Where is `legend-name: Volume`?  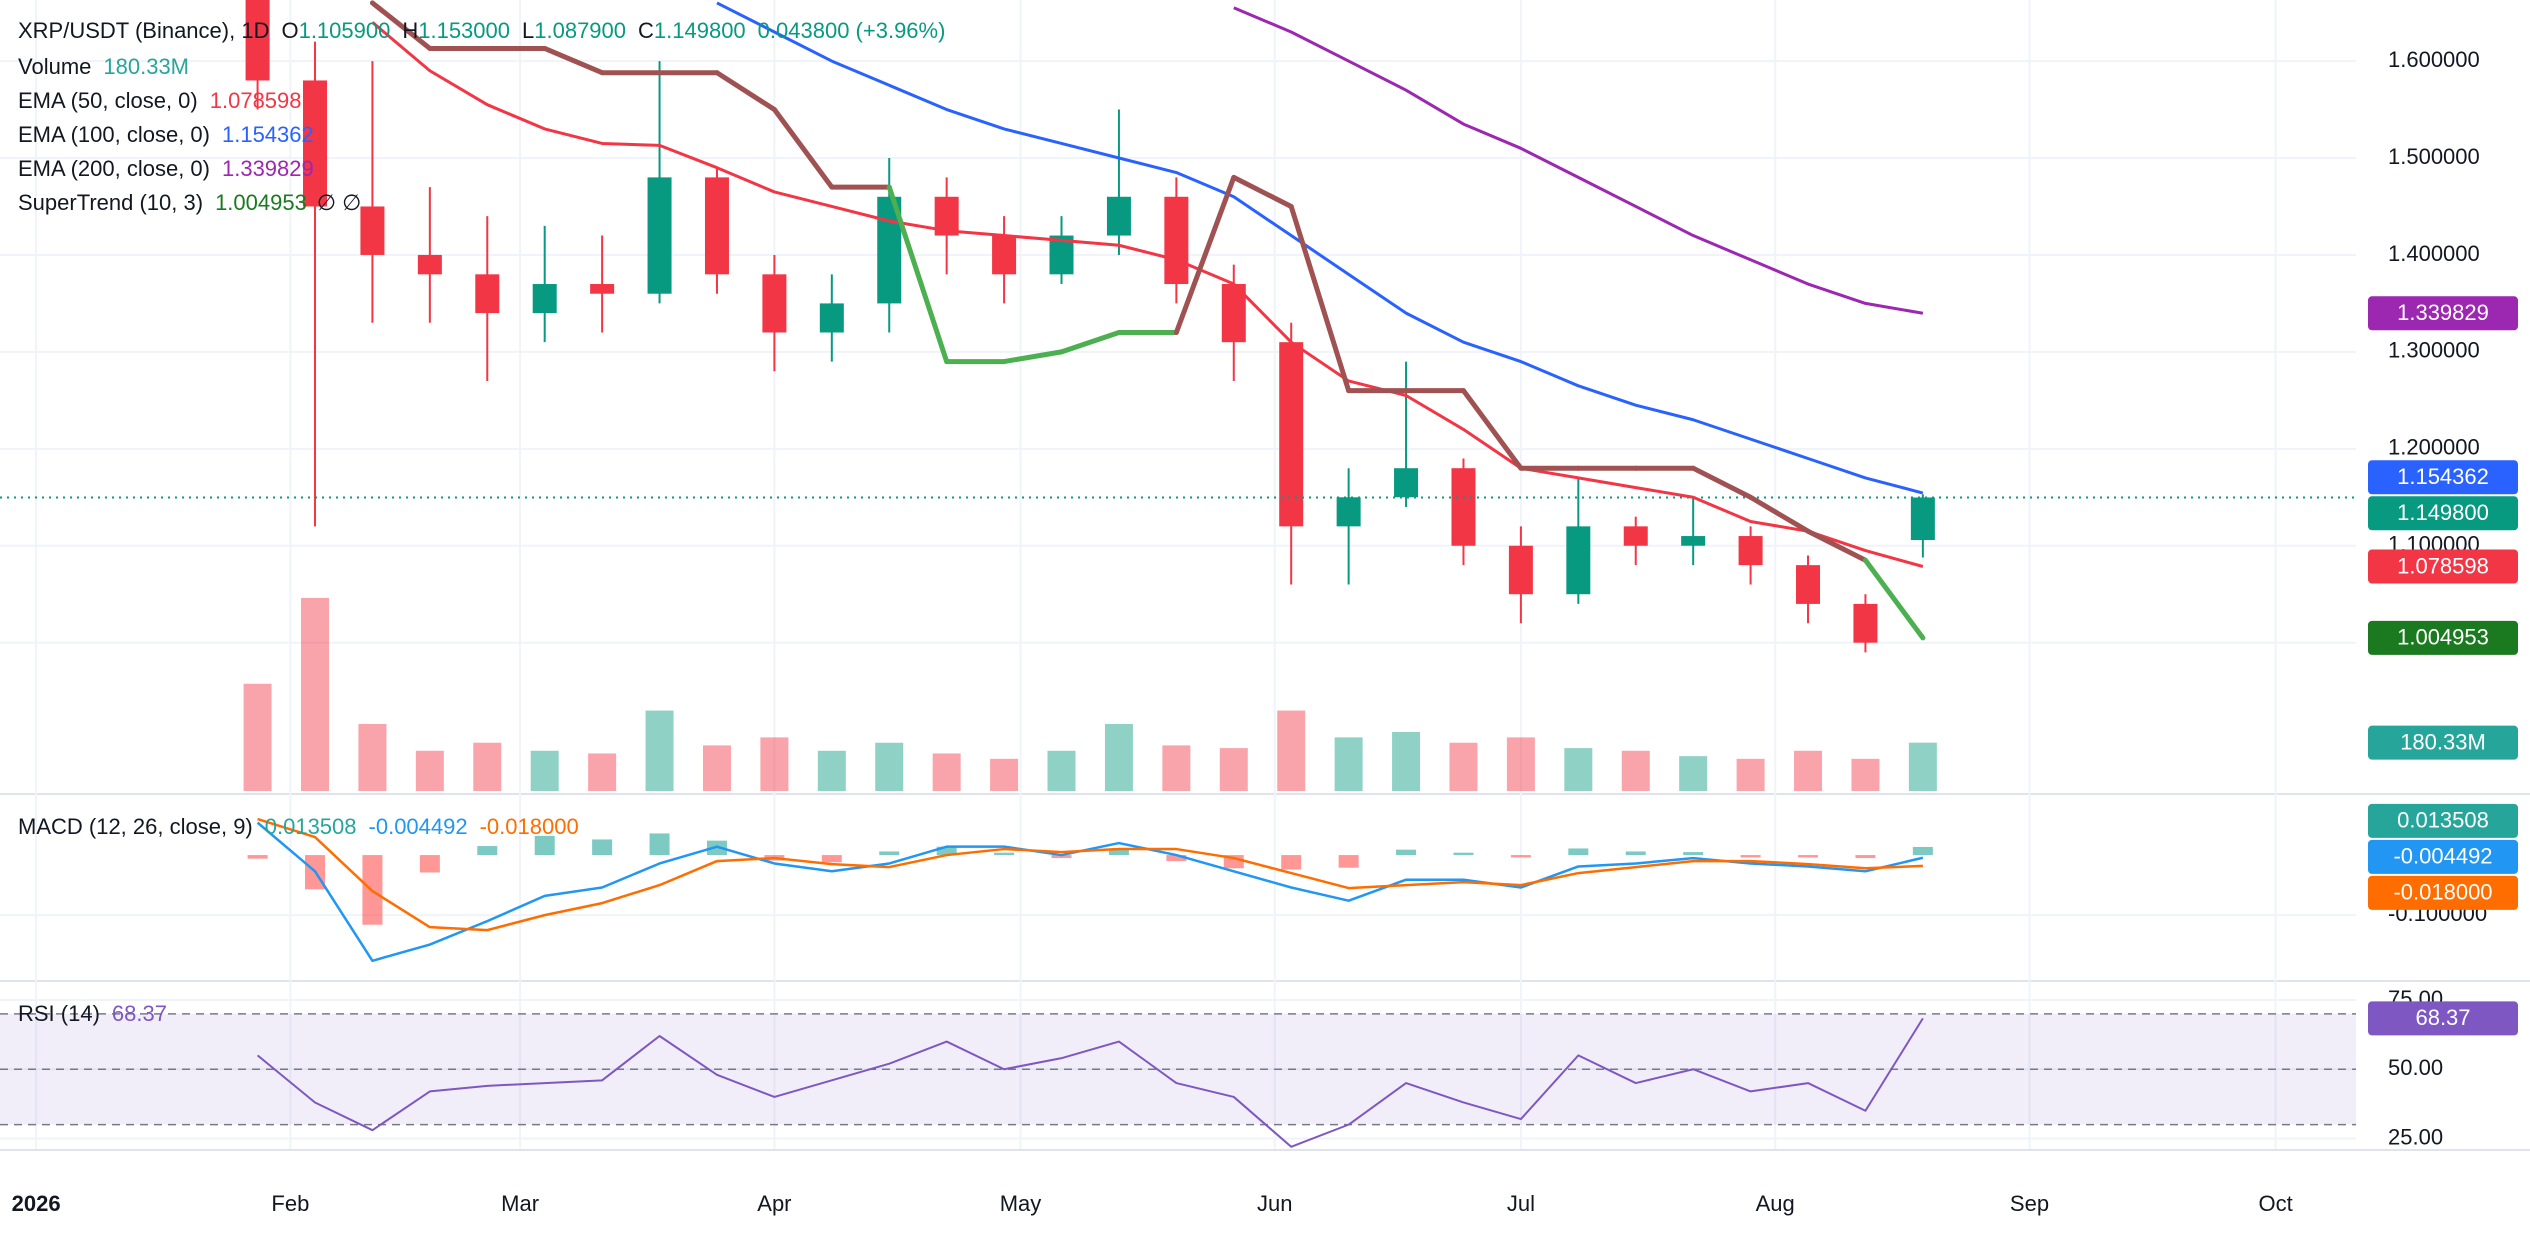 legend-name: Volume is located at coordinates (54, 66).